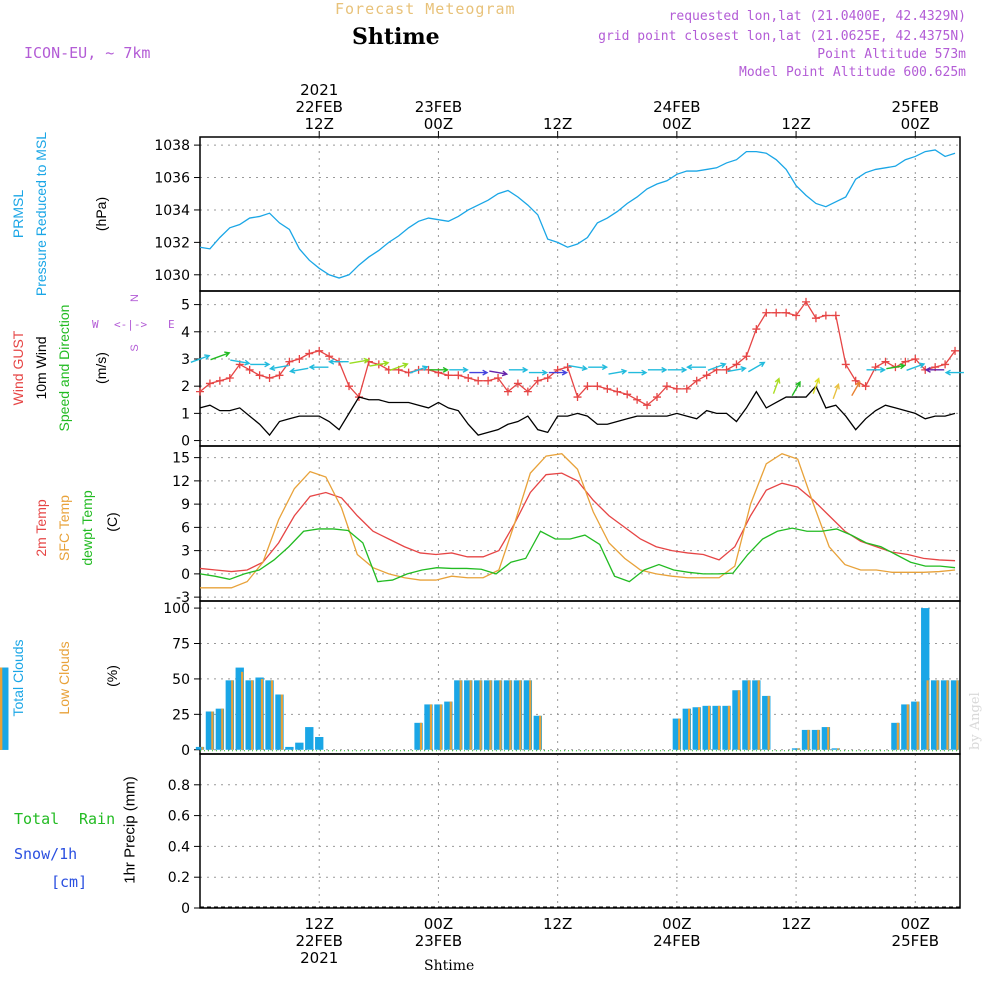 This screenshot has width=1000, height=1000. I want to click on bottom-time-label: 00Z, so click(915, 924).